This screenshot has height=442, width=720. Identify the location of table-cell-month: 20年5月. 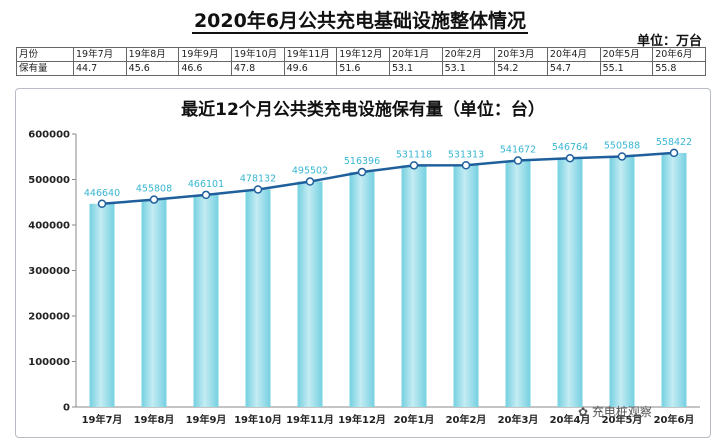
(626, 54).